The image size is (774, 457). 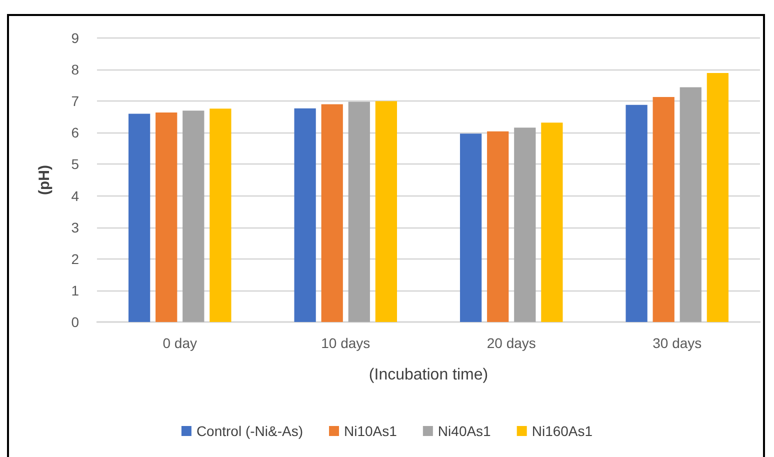 What do you see at coordinates (75, 164) in the screenshot?
I see `y-tick-label: 5` at bounding box center [75, 164].